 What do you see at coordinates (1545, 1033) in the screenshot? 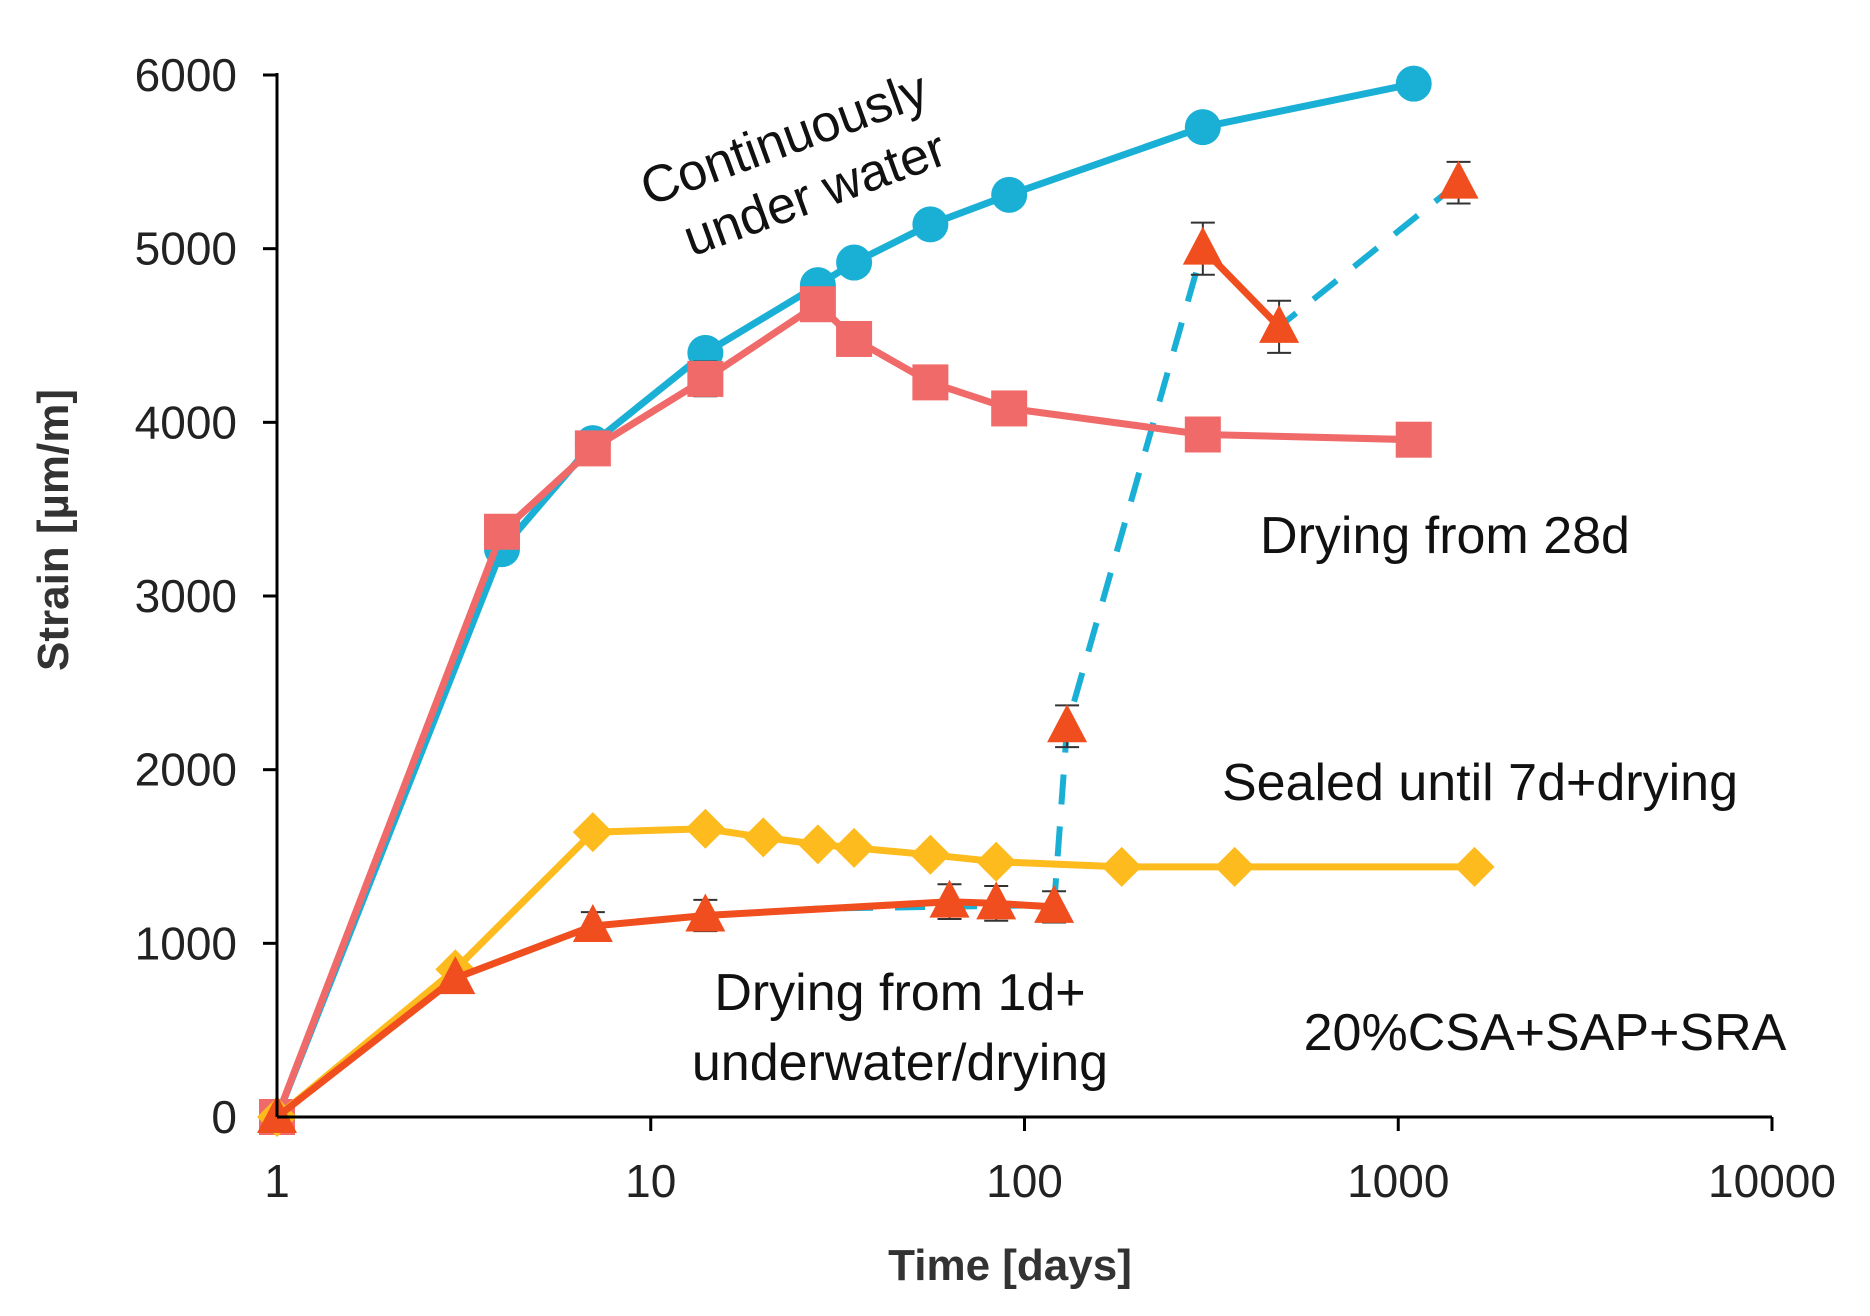
I see `annotation-mix: 20%CSA+SAP+SRA` at bounding box center [1545, 1033].